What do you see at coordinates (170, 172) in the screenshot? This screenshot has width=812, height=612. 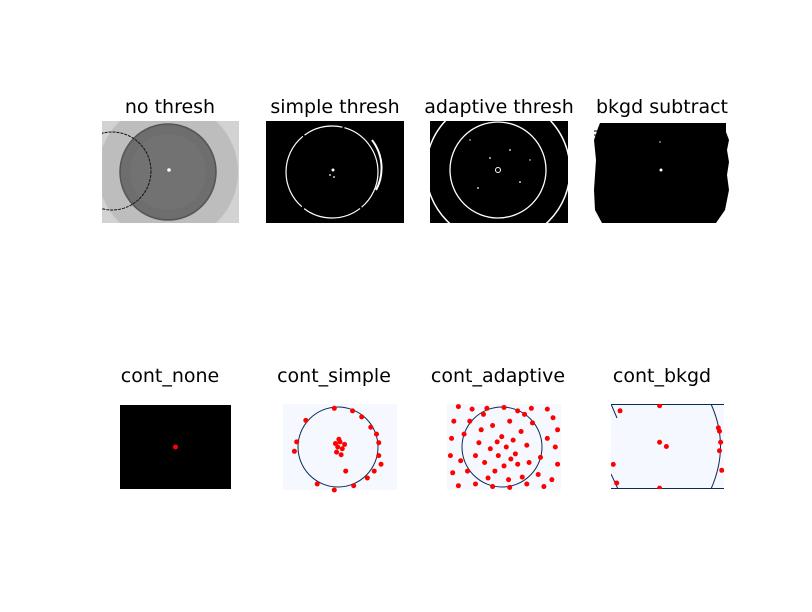 I see `panel-no-thresh-image` at bounding box center [170, 172].